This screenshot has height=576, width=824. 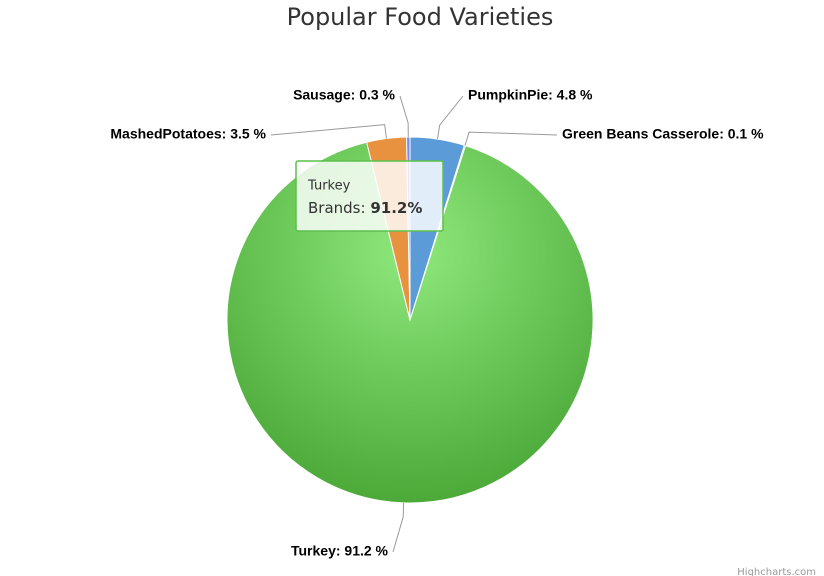 What do you see at coordinates (396, 208) in the screenshot?
I see `tooltip-value: 91.2%` at bounding box center [396, 208].